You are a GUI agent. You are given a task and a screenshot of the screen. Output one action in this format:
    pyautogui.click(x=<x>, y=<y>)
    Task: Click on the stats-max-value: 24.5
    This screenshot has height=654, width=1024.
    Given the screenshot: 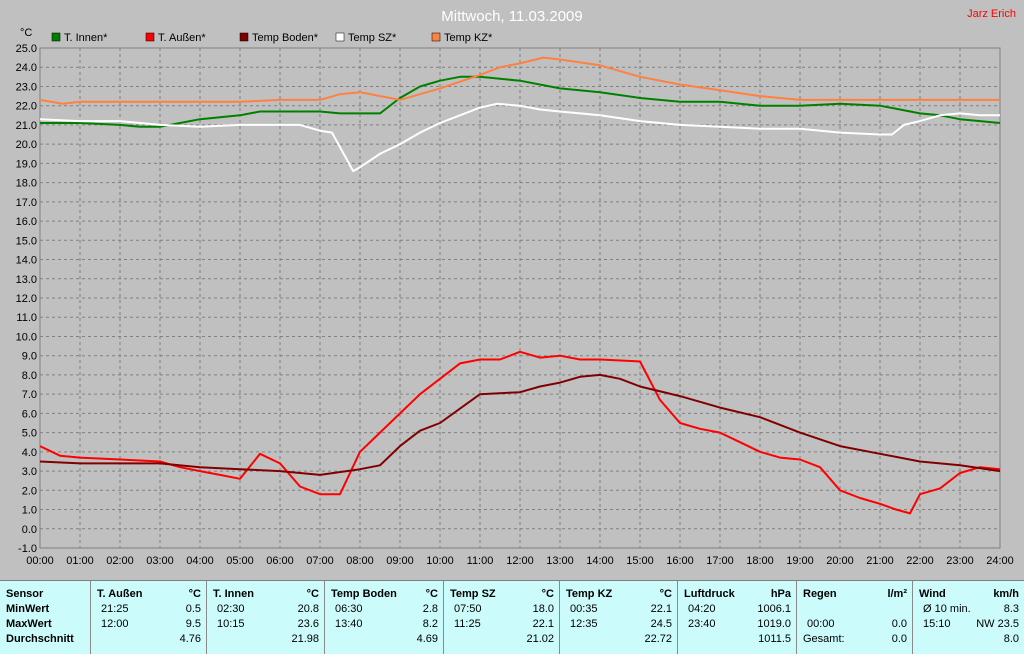 What is the action you would take?
    pyautogui.click(x=661, y=624)
    